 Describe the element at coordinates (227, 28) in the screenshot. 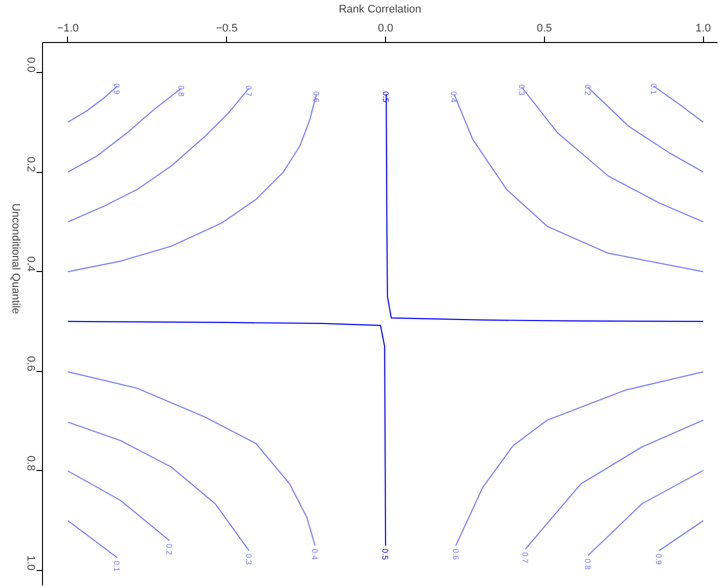

I see `x-tick-label: −0.5` at that location.